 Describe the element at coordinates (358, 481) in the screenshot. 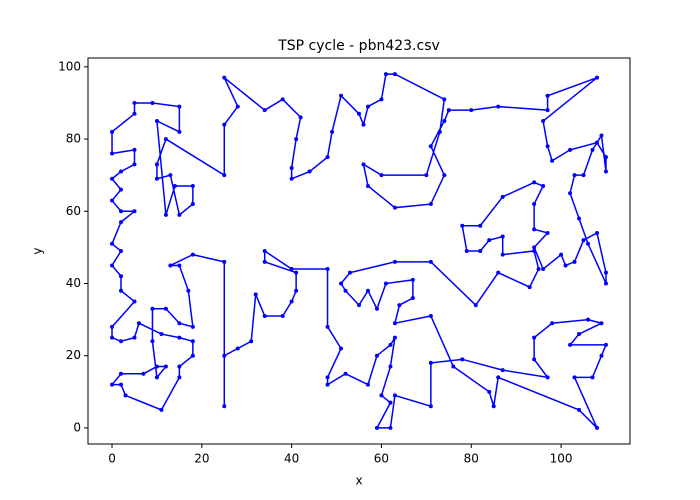

I see `x-axis-label: x` at that location.